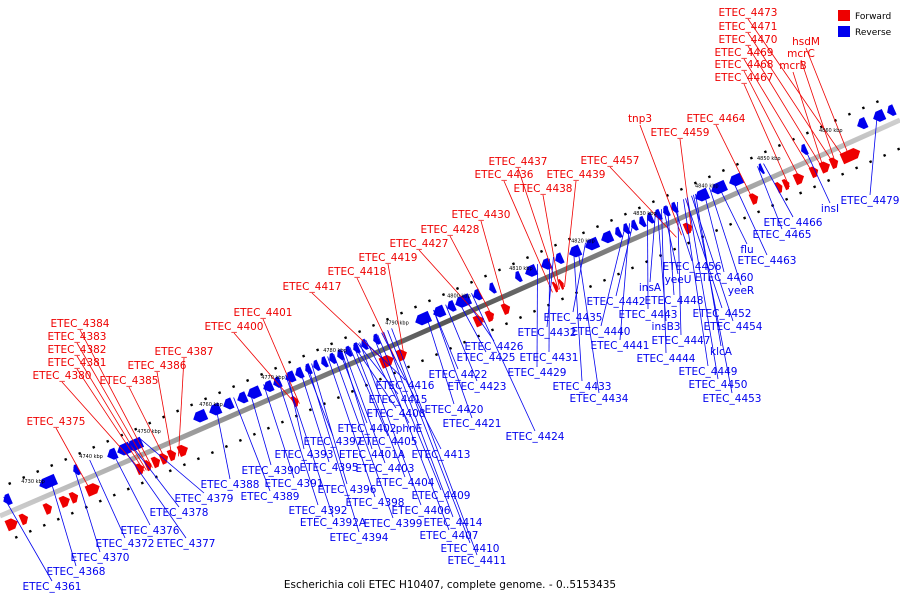  I want to click on gene-label: ETEC_4417, so click(312, 287).